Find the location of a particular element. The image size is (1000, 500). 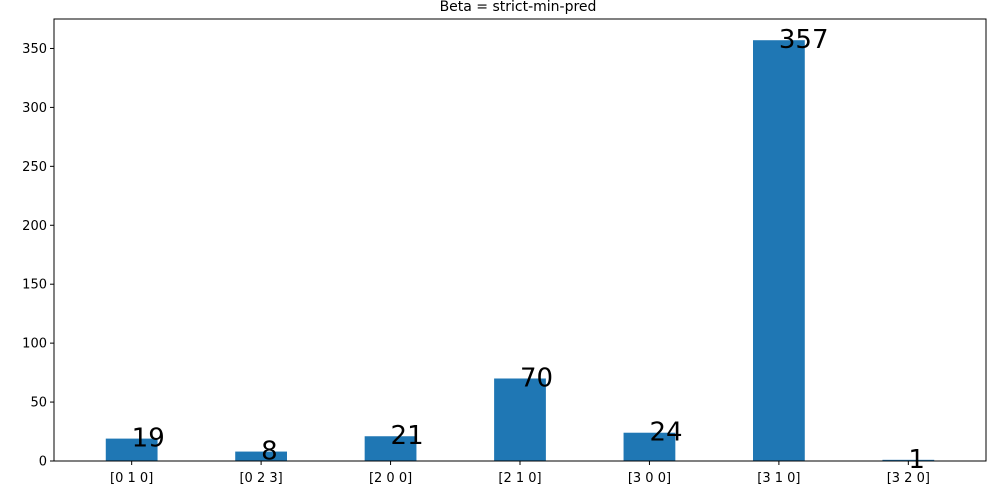

x-tick-label-4: [3 0 0] is located at coordinates (649, 478).